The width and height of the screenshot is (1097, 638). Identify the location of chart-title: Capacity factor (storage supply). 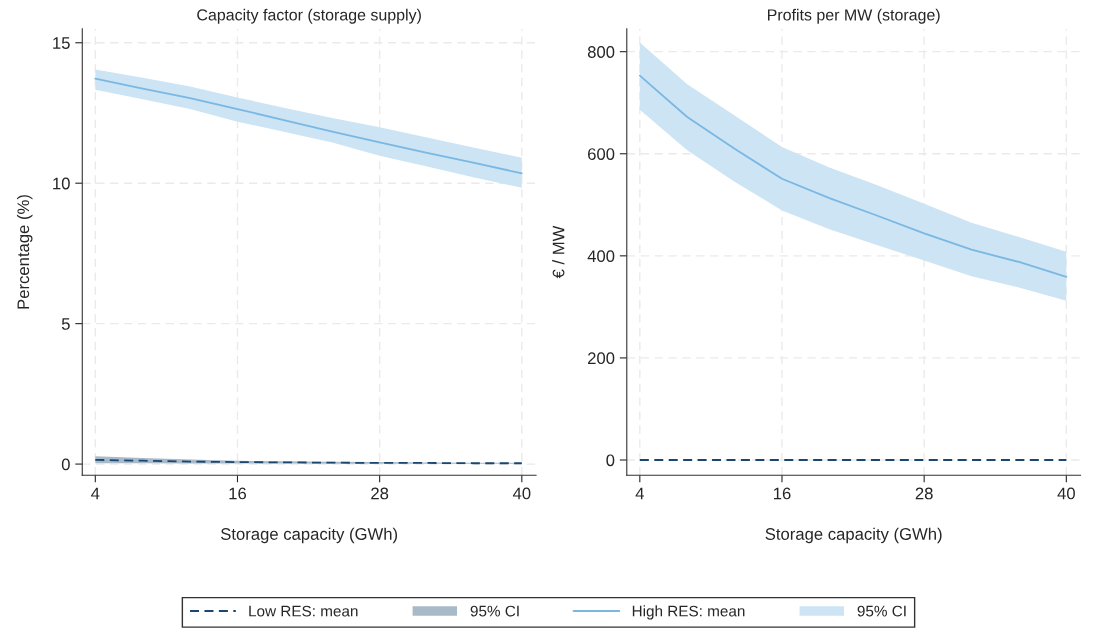
(309, 16).